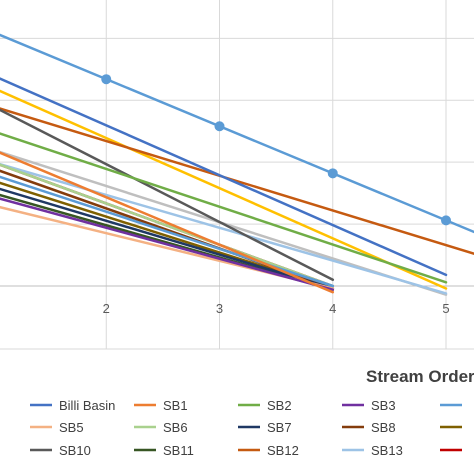 The height and width of the screenshot is (474, 474). What do you see at coordinates (276, 308) in the screenshot?
I see `x-tick-labels: 2 3 4 5` at bounding box center [276, 308].